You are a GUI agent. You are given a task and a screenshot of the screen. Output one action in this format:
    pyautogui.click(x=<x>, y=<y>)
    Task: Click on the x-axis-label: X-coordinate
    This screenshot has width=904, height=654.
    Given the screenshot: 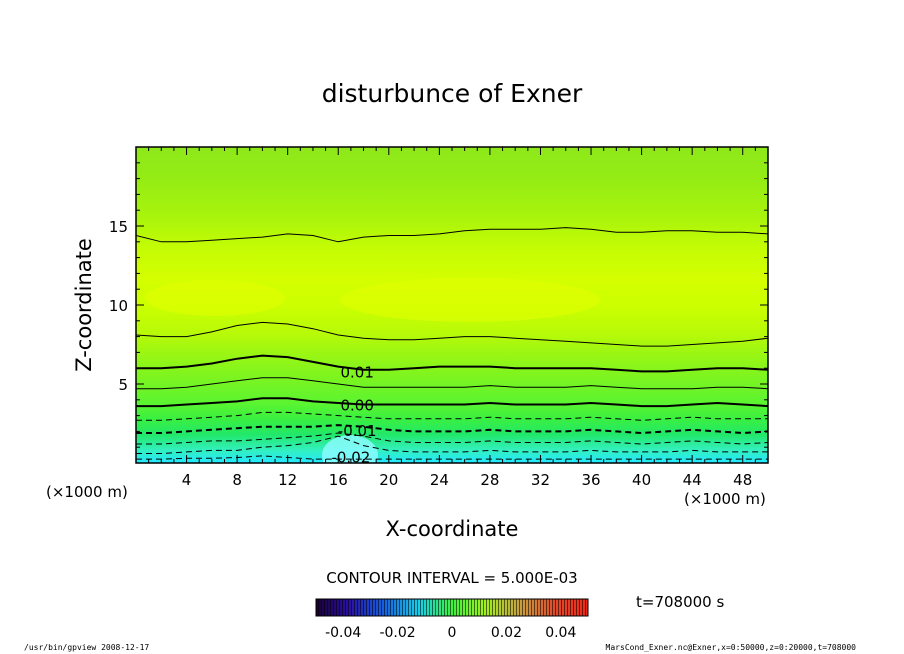 What is the action you would take?
    pyautogui.click(x=452, y=529)
    